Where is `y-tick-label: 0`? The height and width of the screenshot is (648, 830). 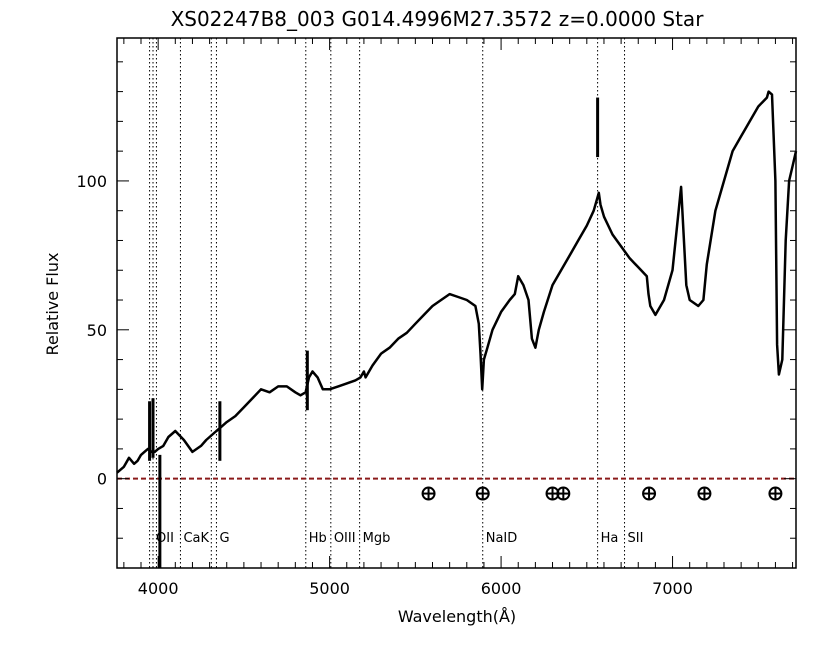 y-tick-label: 0 is located at coordinates (102, 479).